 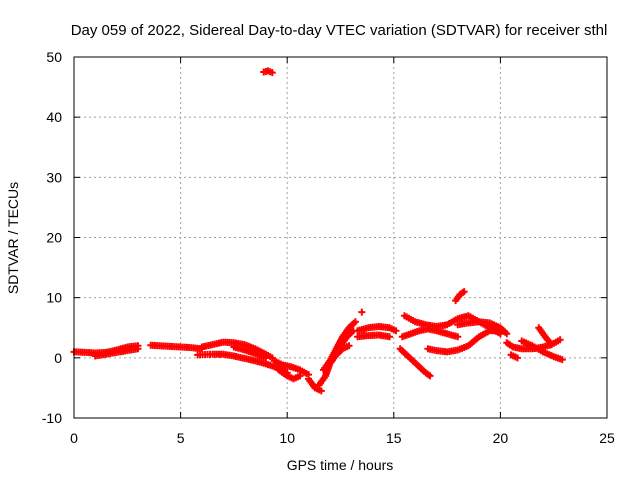 I want to click on y-tick-label: 50, so click(x=54, y=57).